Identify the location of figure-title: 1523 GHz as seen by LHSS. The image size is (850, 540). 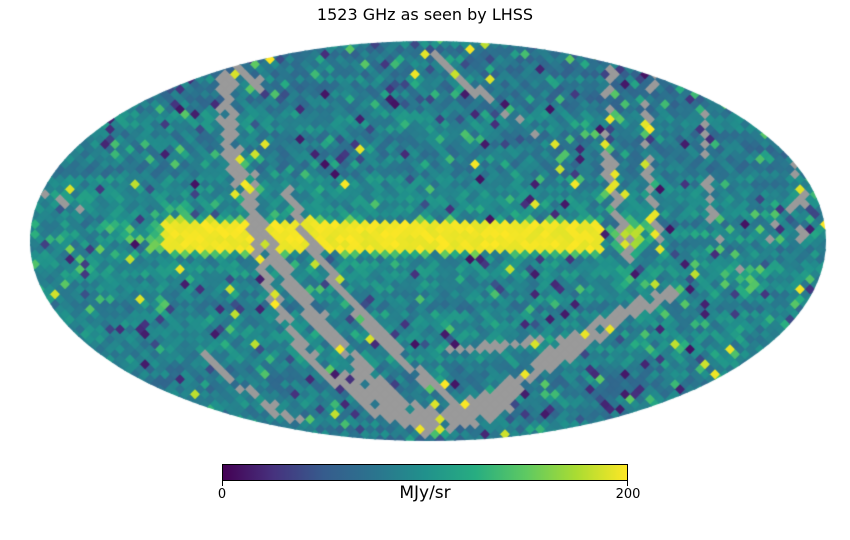
(425, 14).